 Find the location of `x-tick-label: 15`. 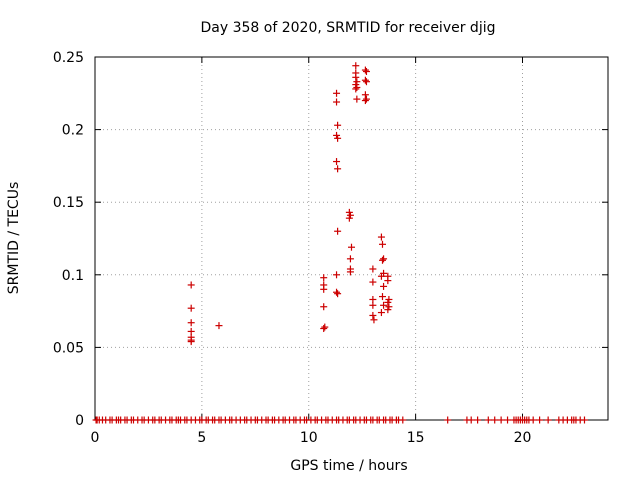

x-tick-label: 15 is located at coordinates (416, 438).